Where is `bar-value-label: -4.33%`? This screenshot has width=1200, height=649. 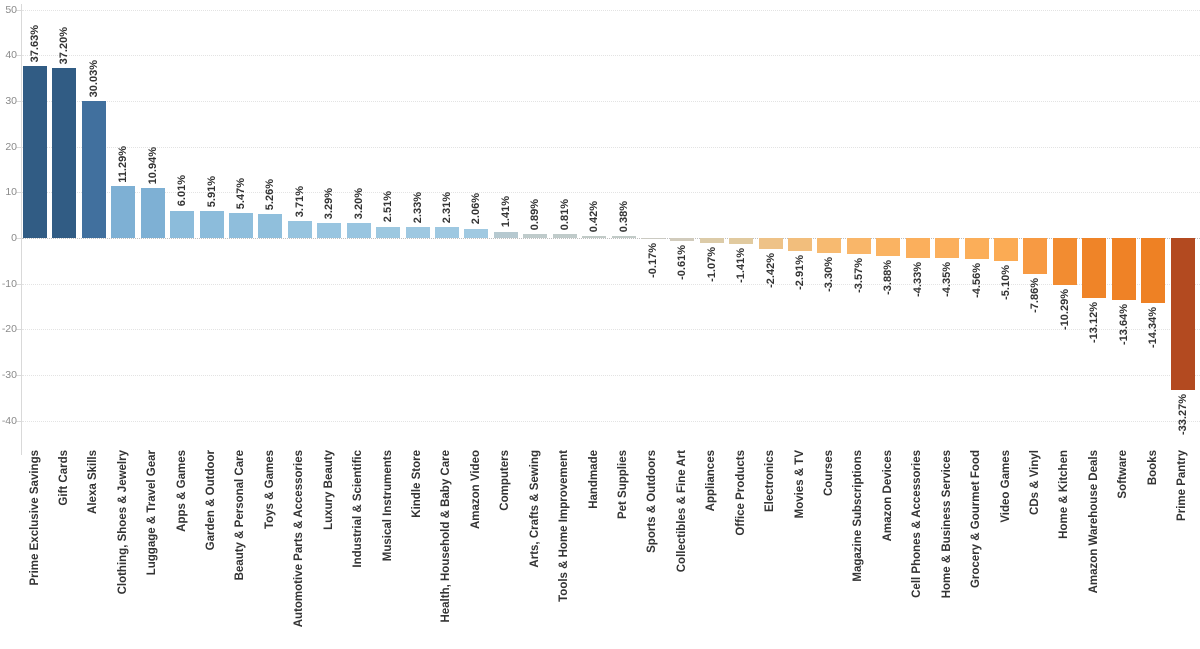 bar-value-label: -4.33% is located at coordinates (917, 279).